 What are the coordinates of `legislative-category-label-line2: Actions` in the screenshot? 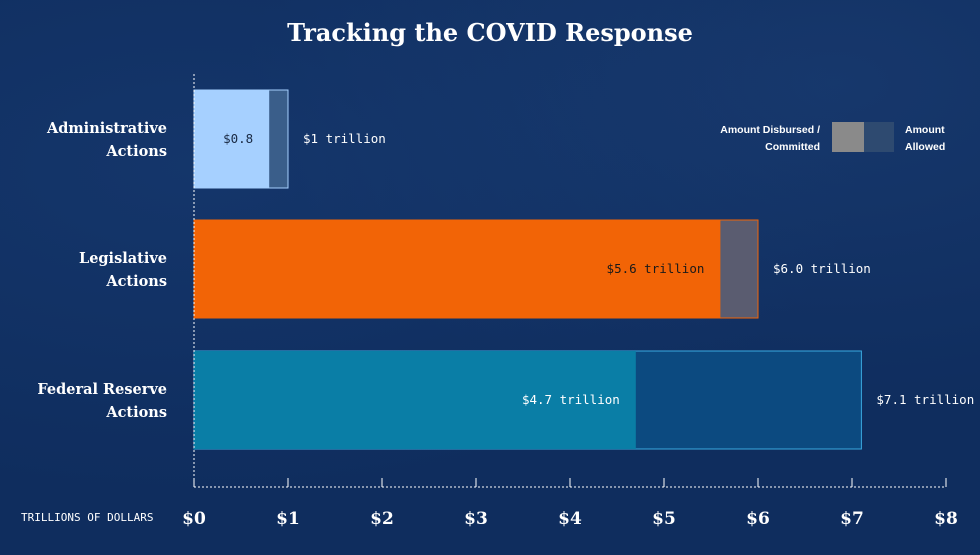 It's located at (136, 281).